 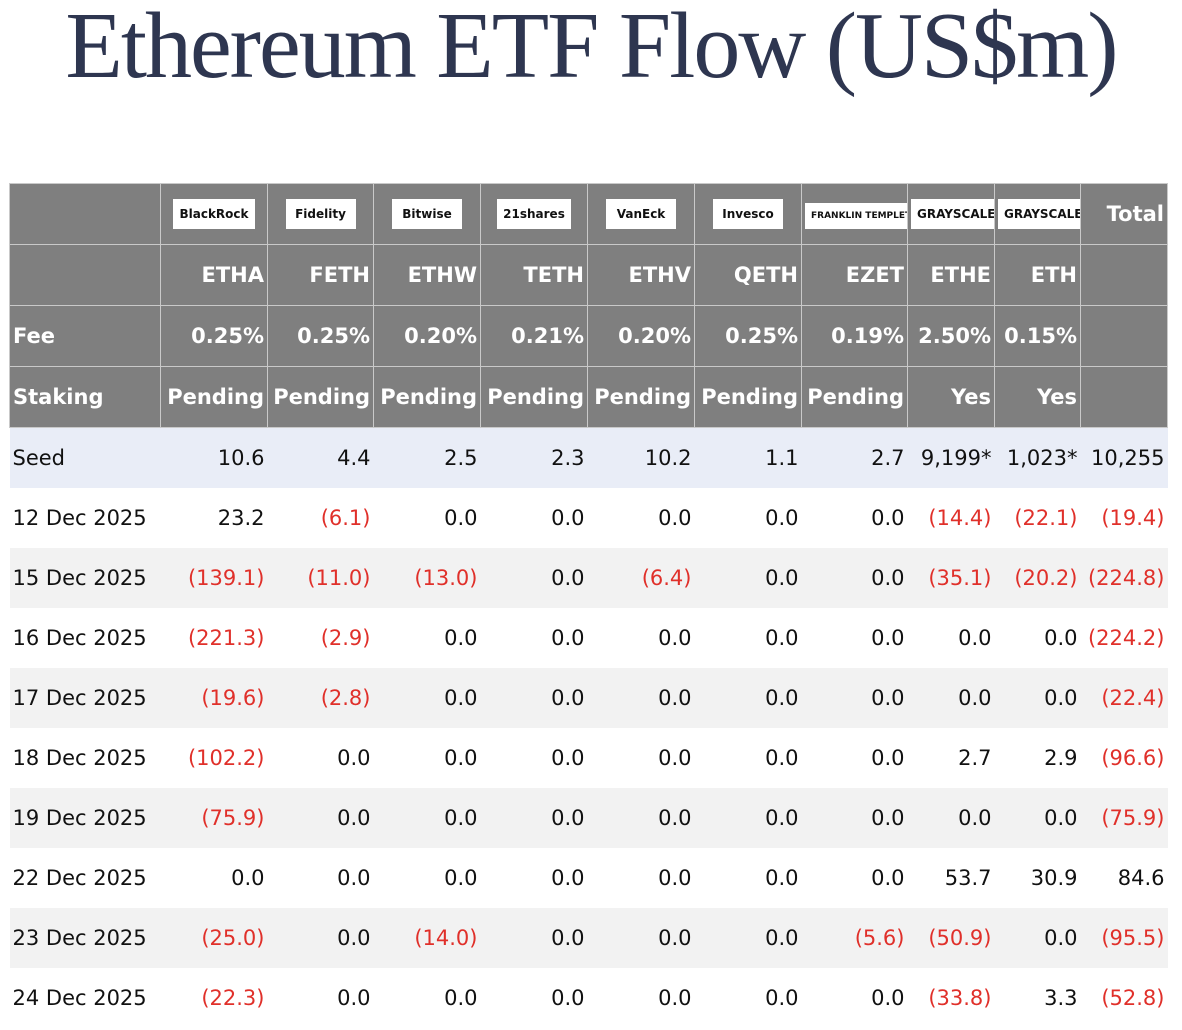 What do you see at coordinates (1133, 758) in the screenshot?
I see `flow-value: (96.6)` at bounding box center [1133, 758].